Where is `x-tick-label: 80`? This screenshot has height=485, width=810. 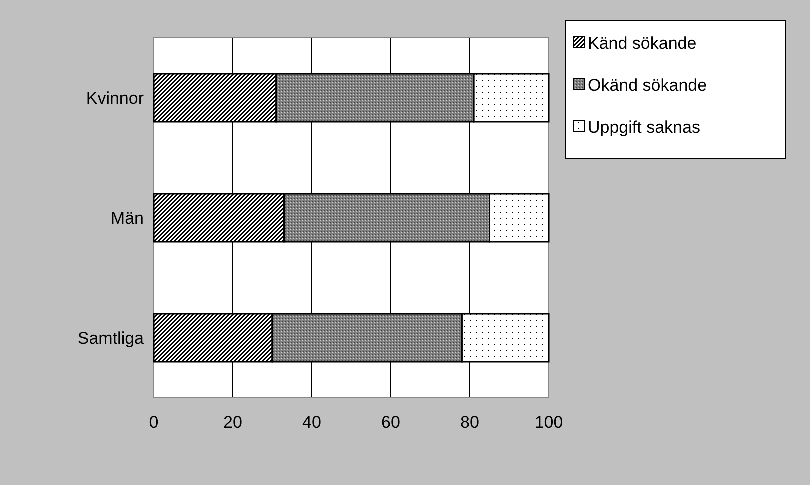 x-tick-label: 80 is located at coordinates (470, 422).